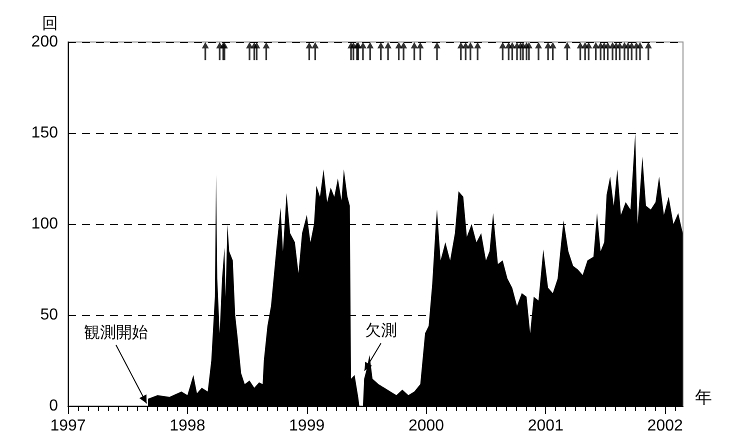  I want to click on y-tick-label: 150, so click(44, 133).